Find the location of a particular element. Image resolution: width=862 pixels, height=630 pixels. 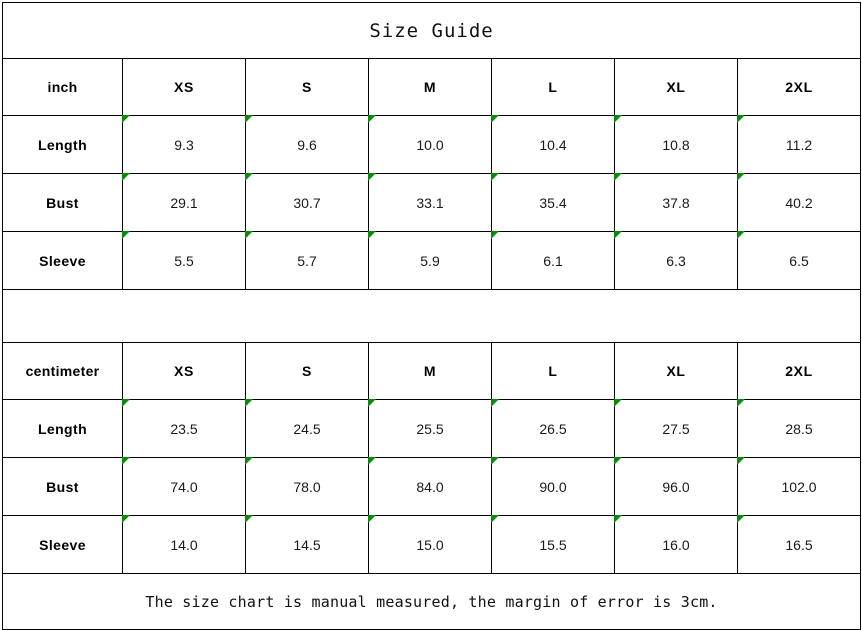

centimeter-header-row: centimeter XS S M L XL 2XL is located at coordinates (432, 371).